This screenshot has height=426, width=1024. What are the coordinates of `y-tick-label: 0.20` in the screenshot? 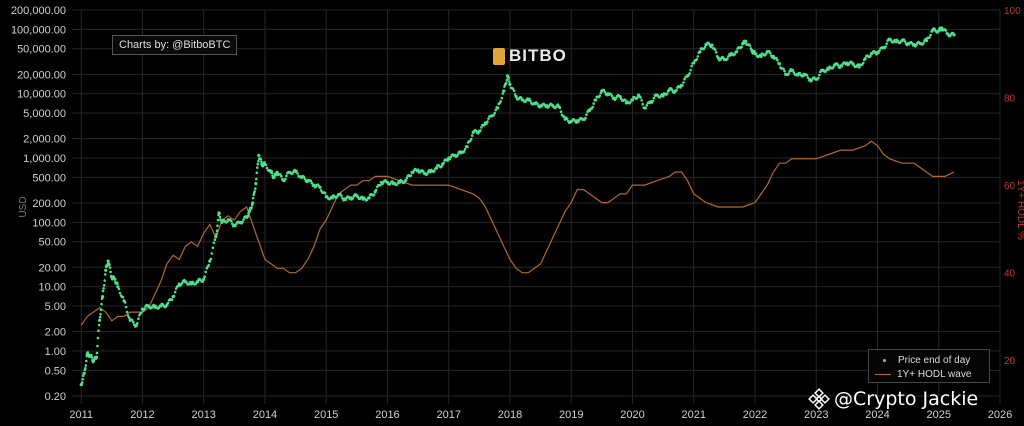 It's located at (55, 397).